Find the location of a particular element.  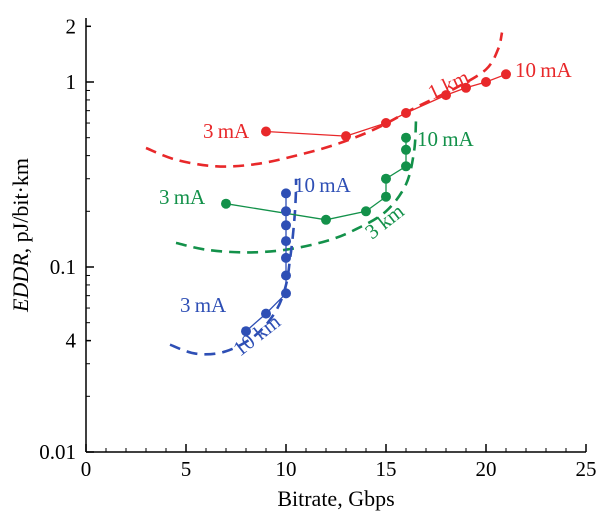

y-tick-label-4: 2 is located at coordinates (71, 26).